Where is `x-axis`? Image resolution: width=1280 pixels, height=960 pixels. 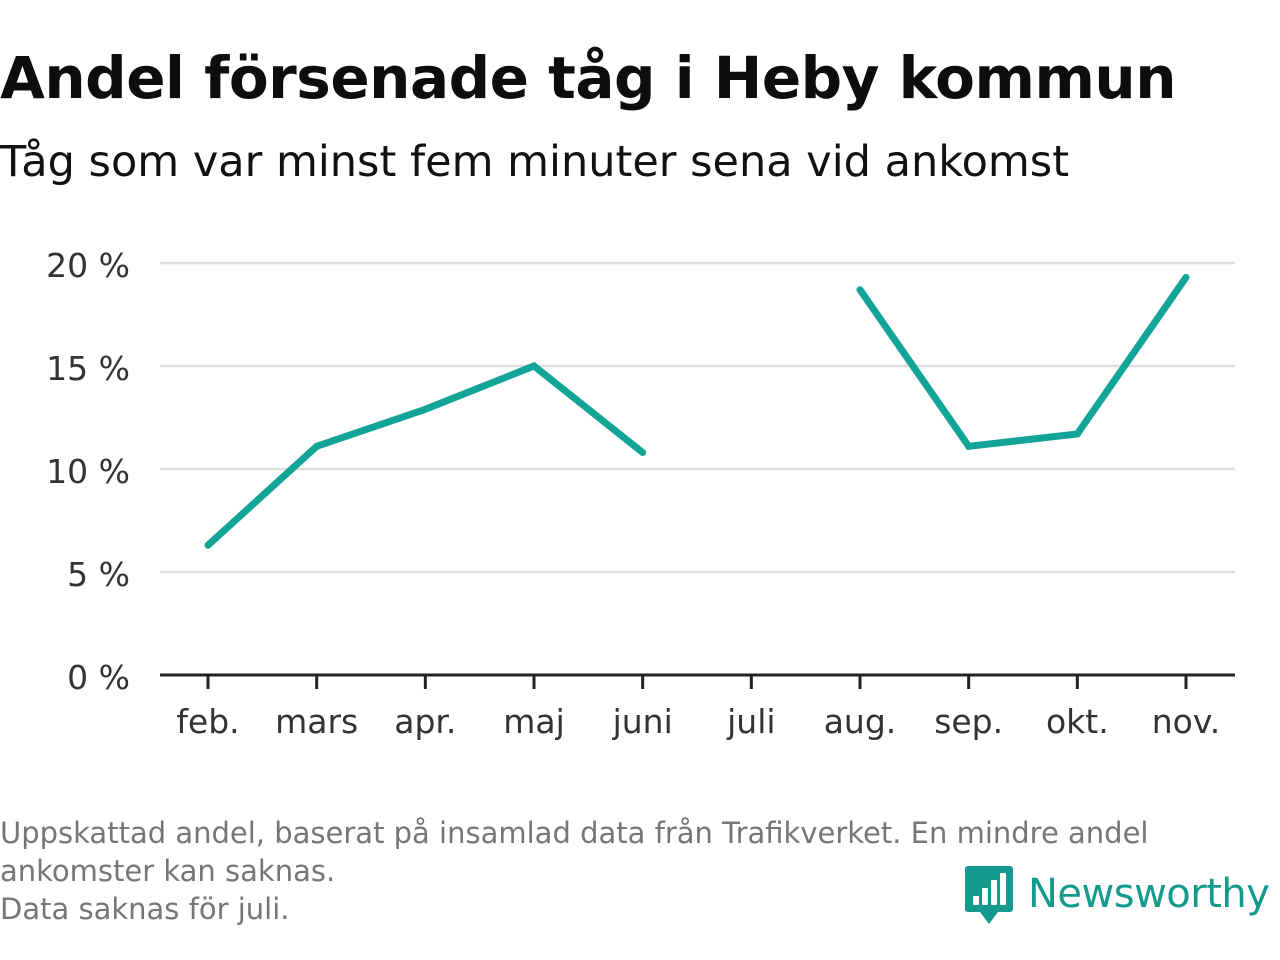 x-axis is located at coordinates (697, 681).